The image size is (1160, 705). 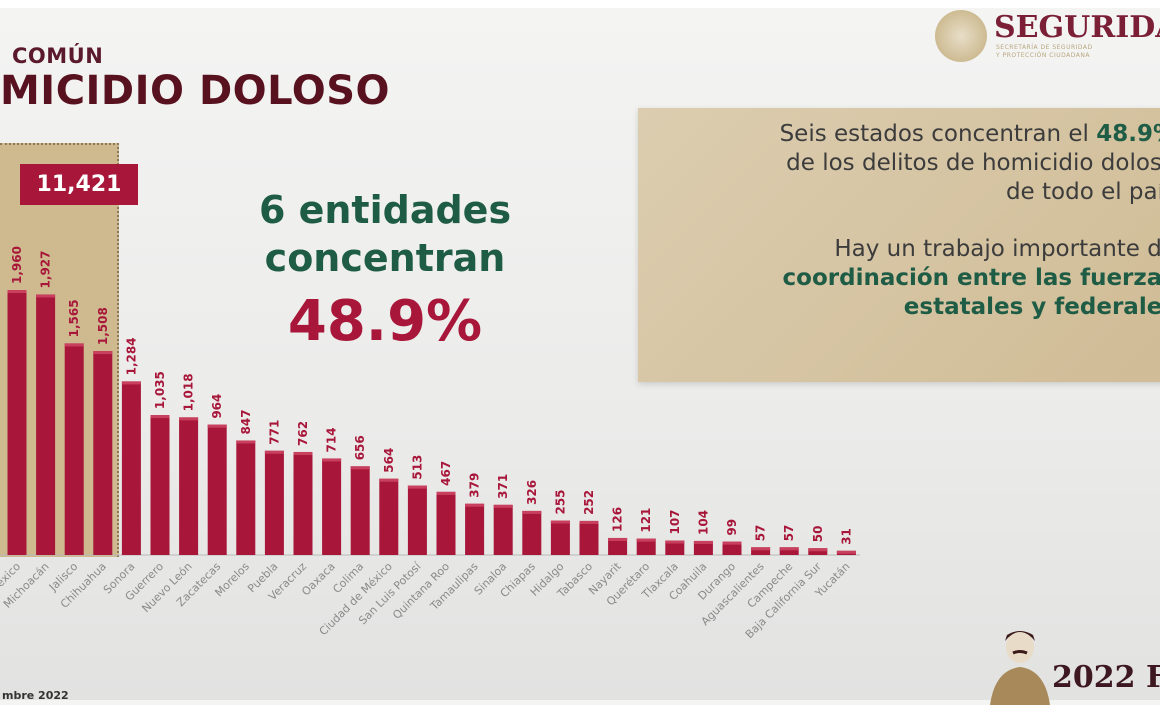 What do you see at coordinates (971, 278) in the screenshot?
I see `info-text-emphasis: coordinación entre las fuerzas` at bounding box center [971, 278].